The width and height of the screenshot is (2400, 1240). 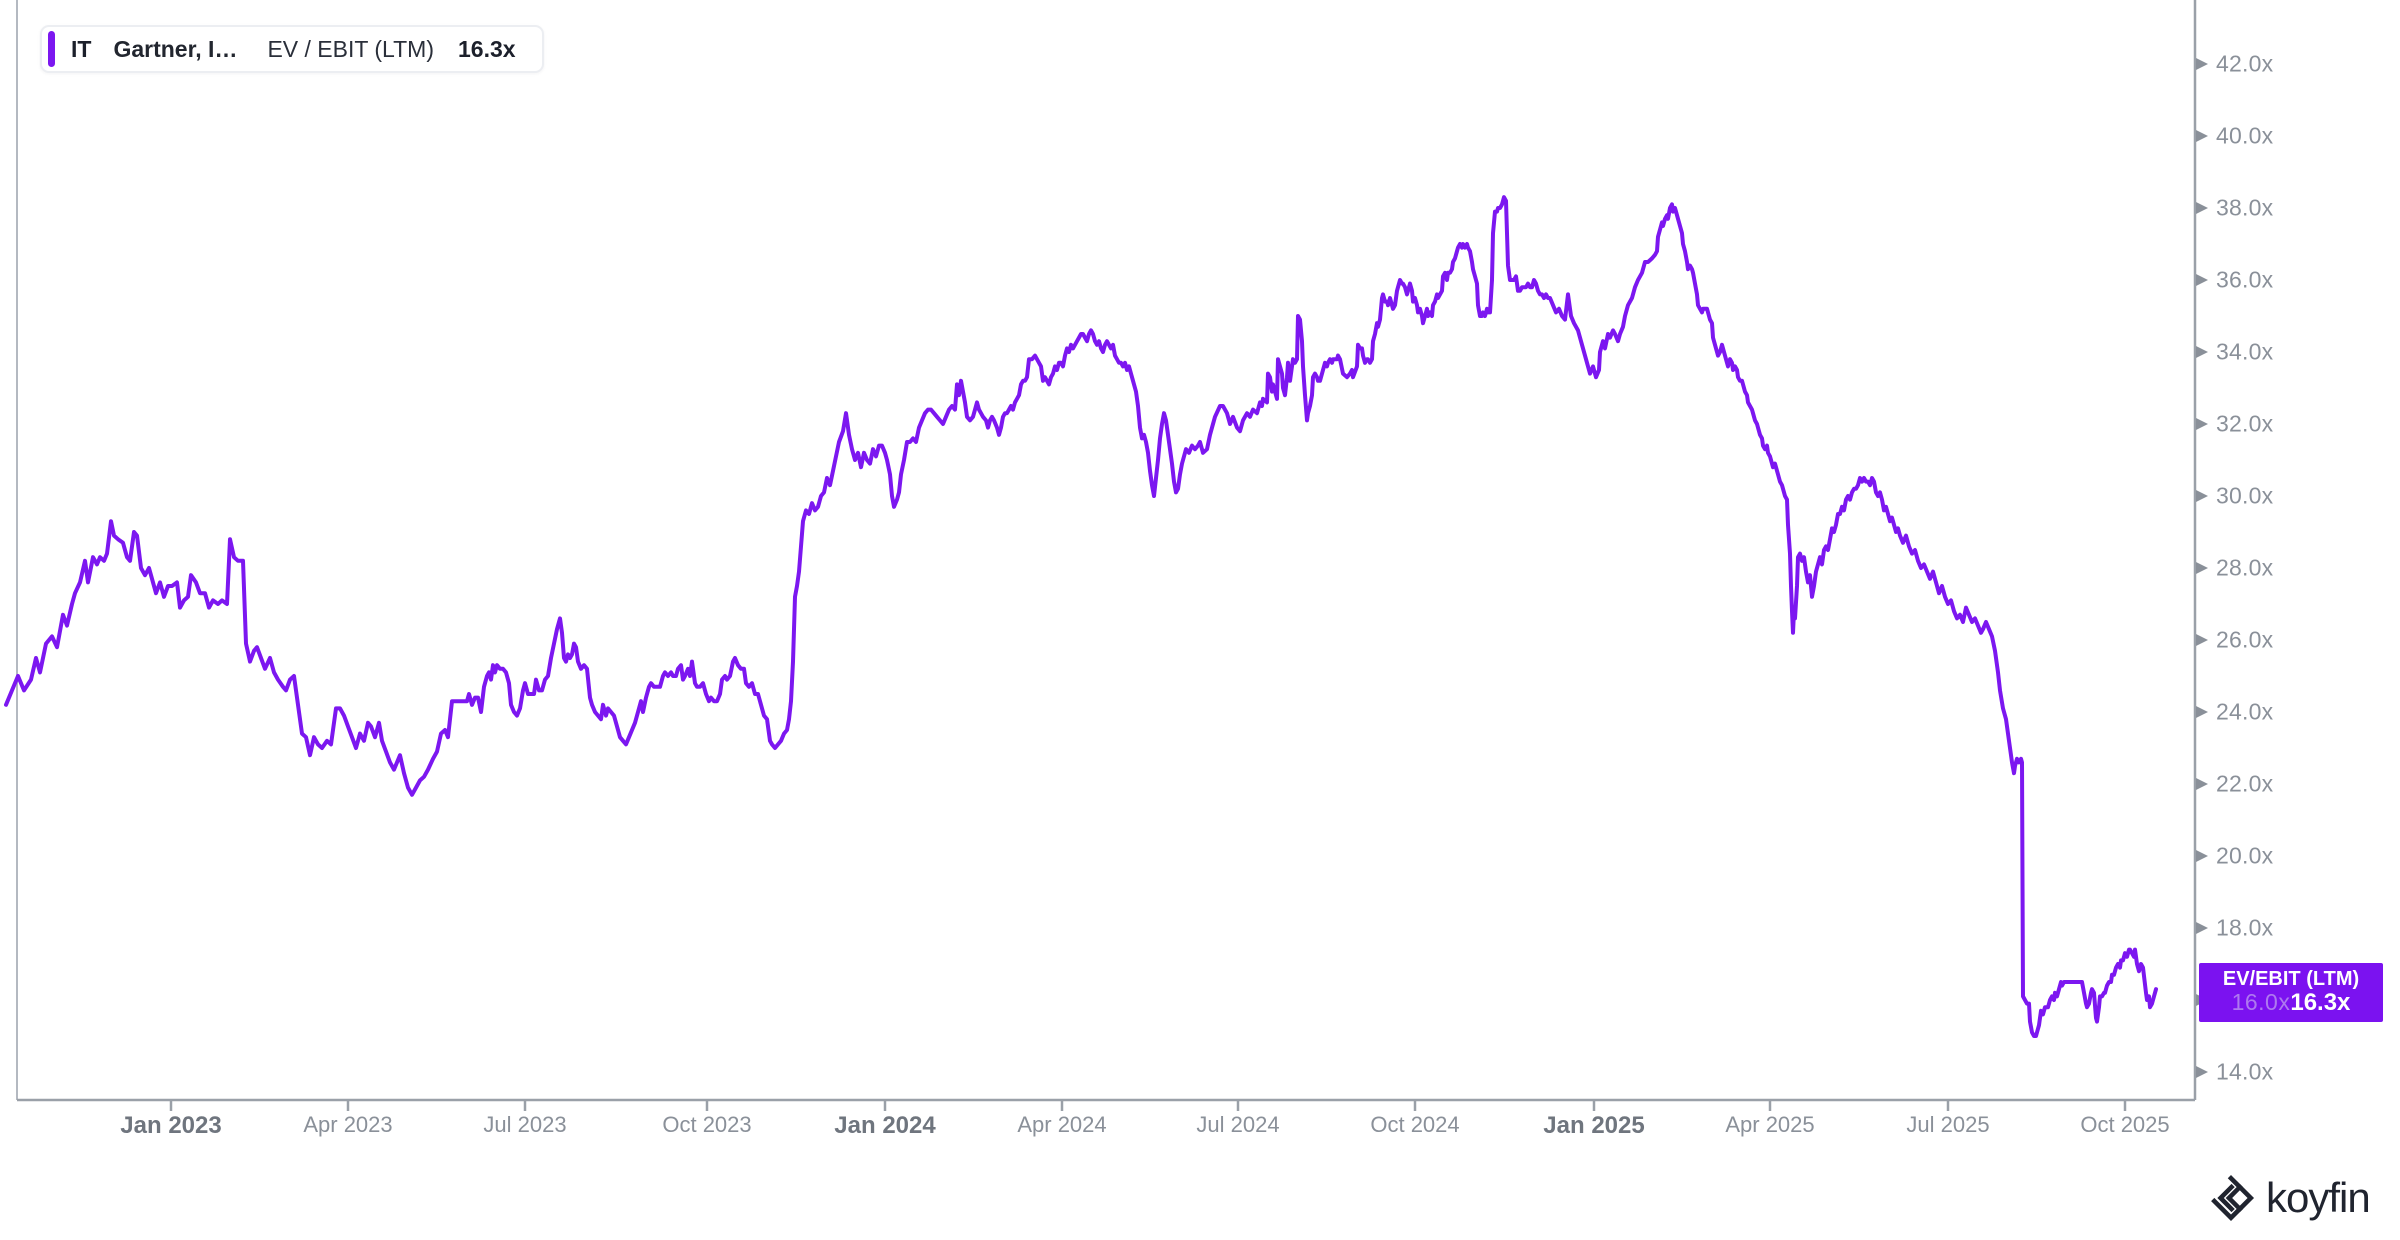 What do you see at coordinates (350, 48) in the screenshot?
I see `legend-metric: EV / EBIT (LTM)` at bounding box center [350, 48].